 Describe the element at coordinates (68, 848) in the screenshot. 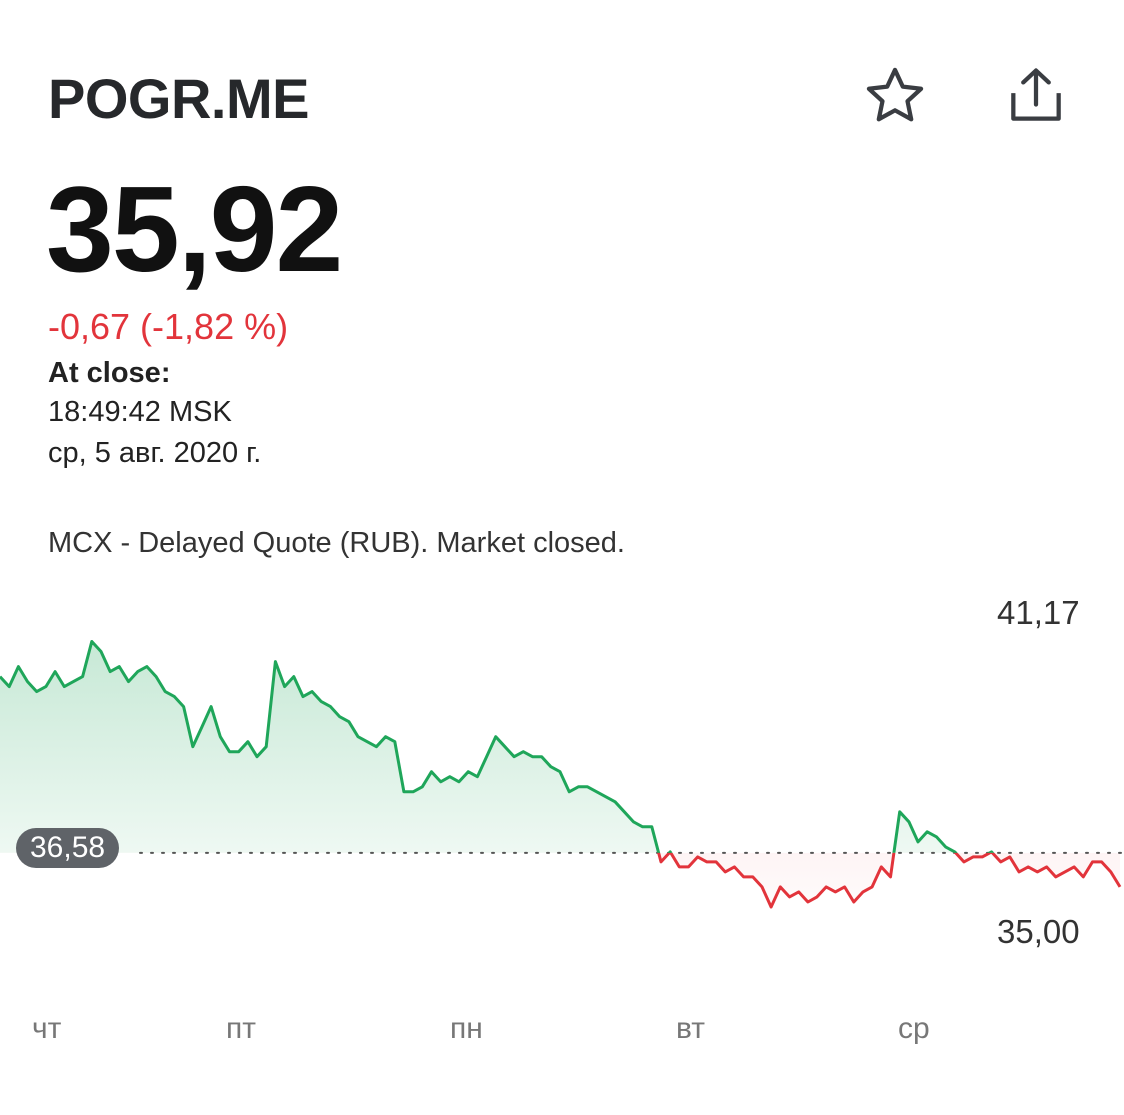

I see `previous-close-badge: 36,58` at that location.